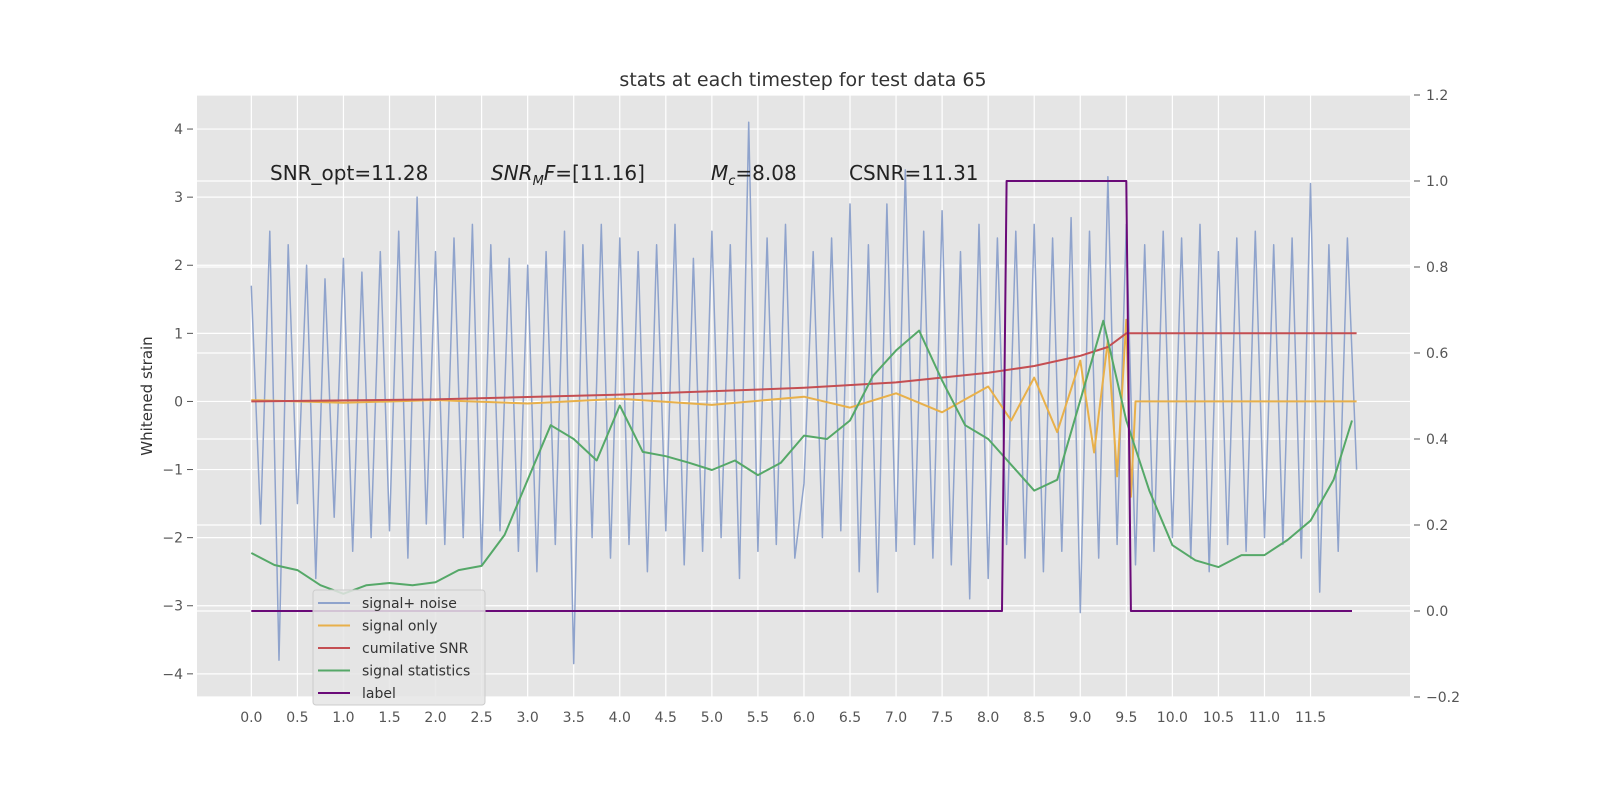 The height and width of the screenshot is (804, 1600). What do you see at coordinates (409, 604) in the screenshot?
I see `legend-label: signal+ noise` at bounding box center [409, 604].